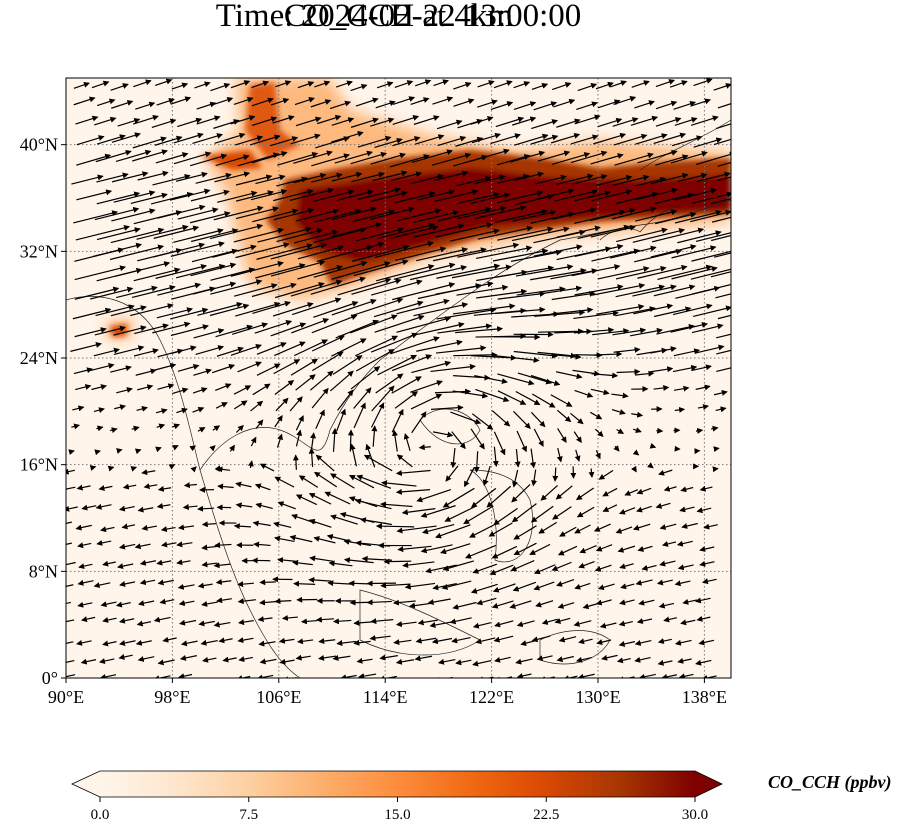  I want to click on latitude-axis: 0° 8°N 16°N 24°N 32°N 40°N, so click(43, 411).